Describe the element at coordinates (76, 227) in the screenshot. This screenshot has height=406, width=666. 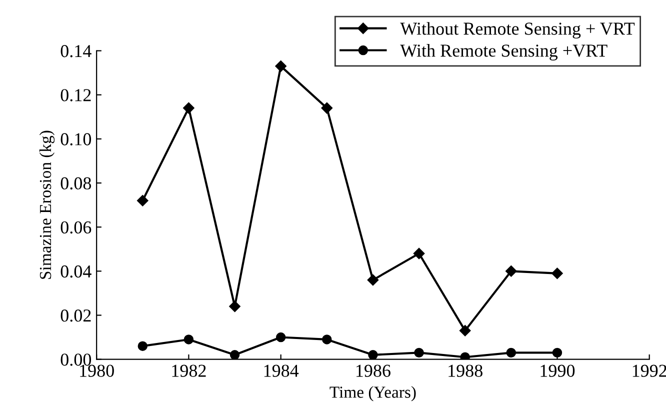
I see `y-tick-label: 0.06` at that location.